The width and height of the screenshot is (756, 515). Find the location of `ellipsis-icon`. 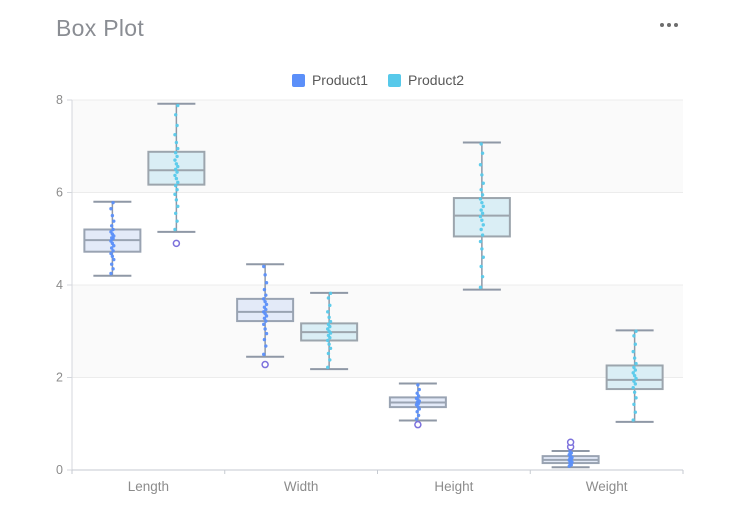

ellipsis-icon is located at coordinates (662, 25).